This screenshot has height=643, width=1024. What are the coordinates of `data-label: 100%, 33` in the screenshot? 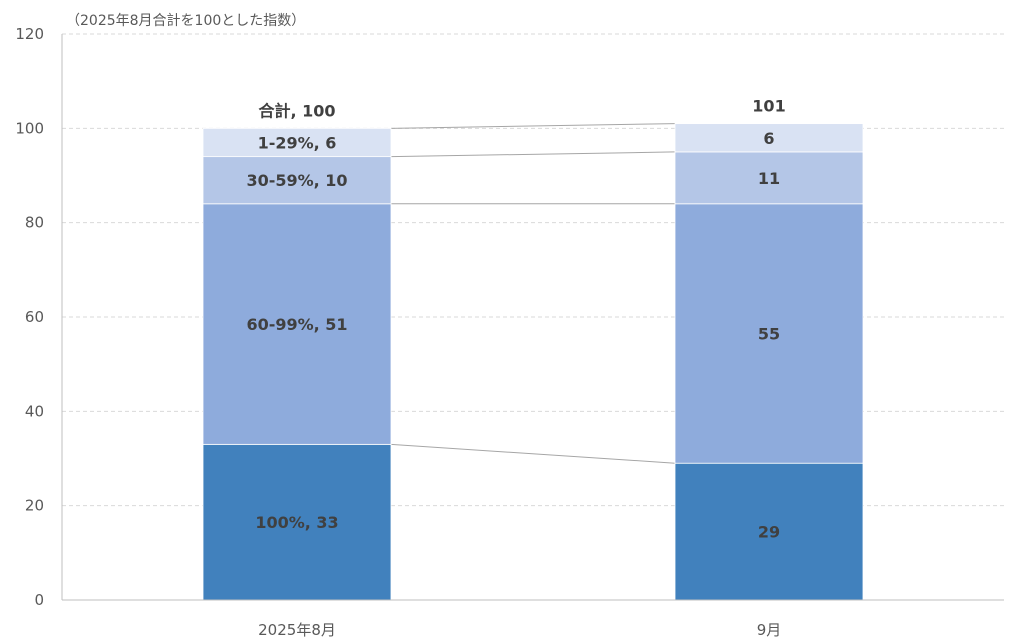 It's located at (296, 522).